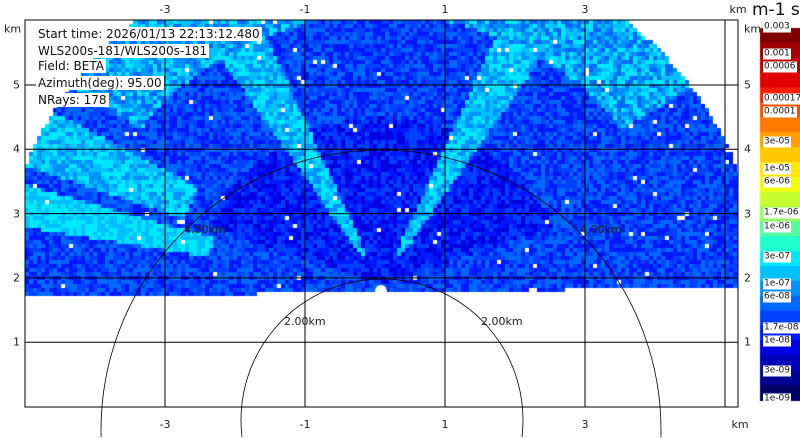 The image size is (800, 438). I want to click on start-time-label: Start time: 2026/01/13 22:13:12.480, so click(149, 34).